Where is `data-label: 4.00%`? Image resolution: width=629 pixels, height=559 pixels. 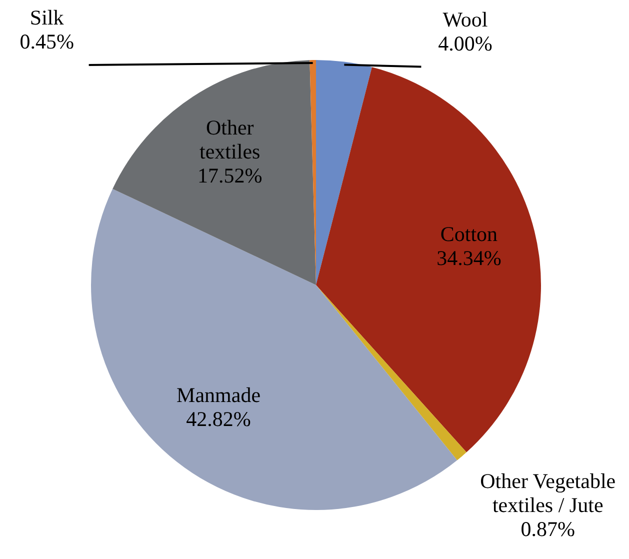
data-label: 4.00% is located at coordinates (465, 43).